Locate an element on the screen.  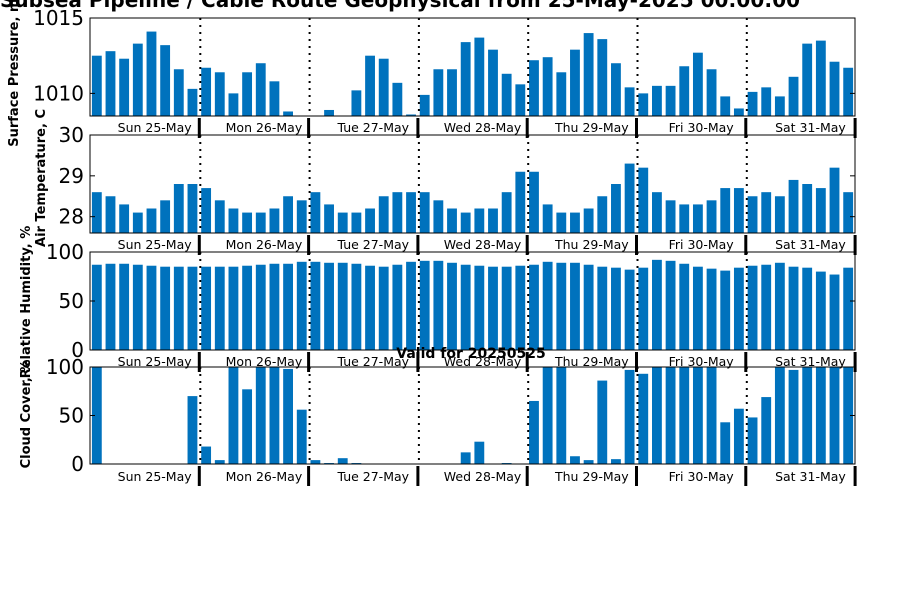
y-tick-label: 100 is located at coordinates (65, 252).